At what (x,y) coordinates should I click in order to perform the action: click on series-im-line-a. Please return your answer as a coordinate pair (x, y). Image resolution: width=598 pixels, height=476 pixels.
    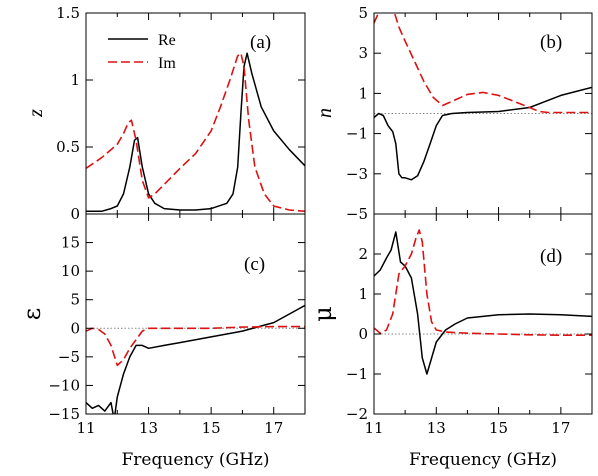
    Looking at the image, I should click on (195, 132).